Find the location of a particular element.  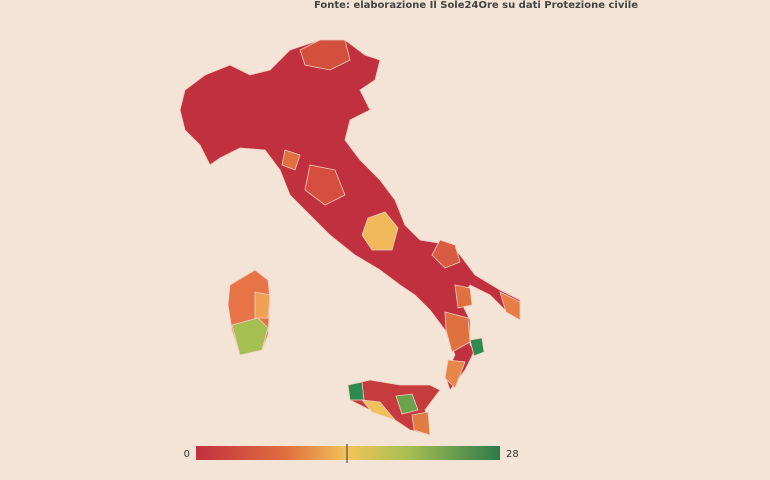

legend-scale is located at coordinates (348, 453).